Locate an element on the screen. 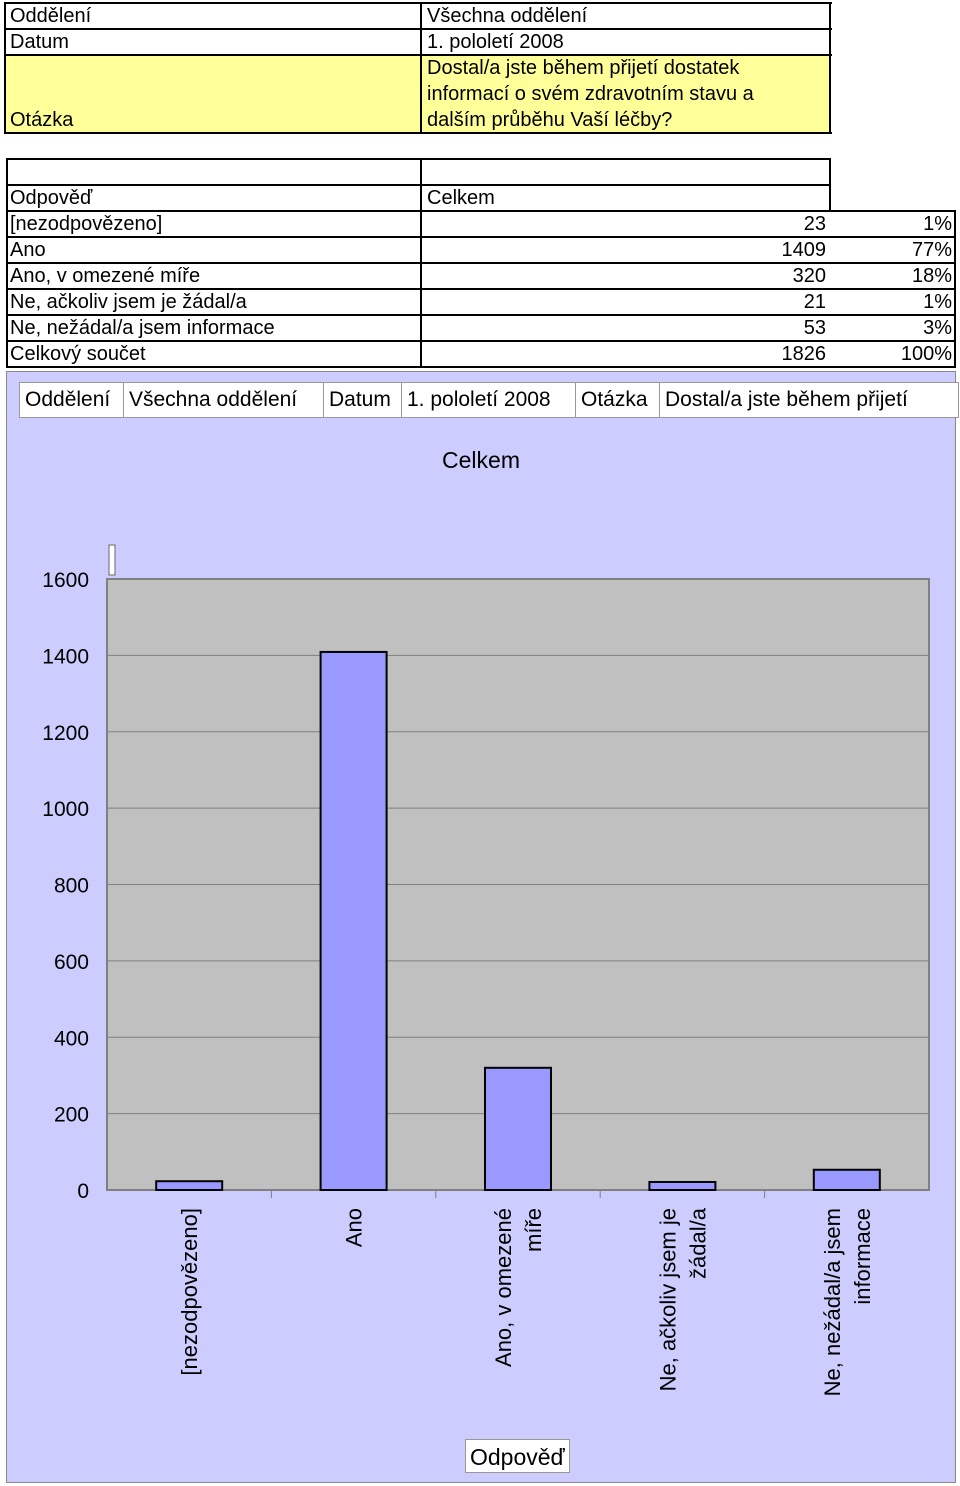 Image resolution: width=960 pixels, height=1486 pixels. filter-label-date: Datum is located at coordinates (369, 400).